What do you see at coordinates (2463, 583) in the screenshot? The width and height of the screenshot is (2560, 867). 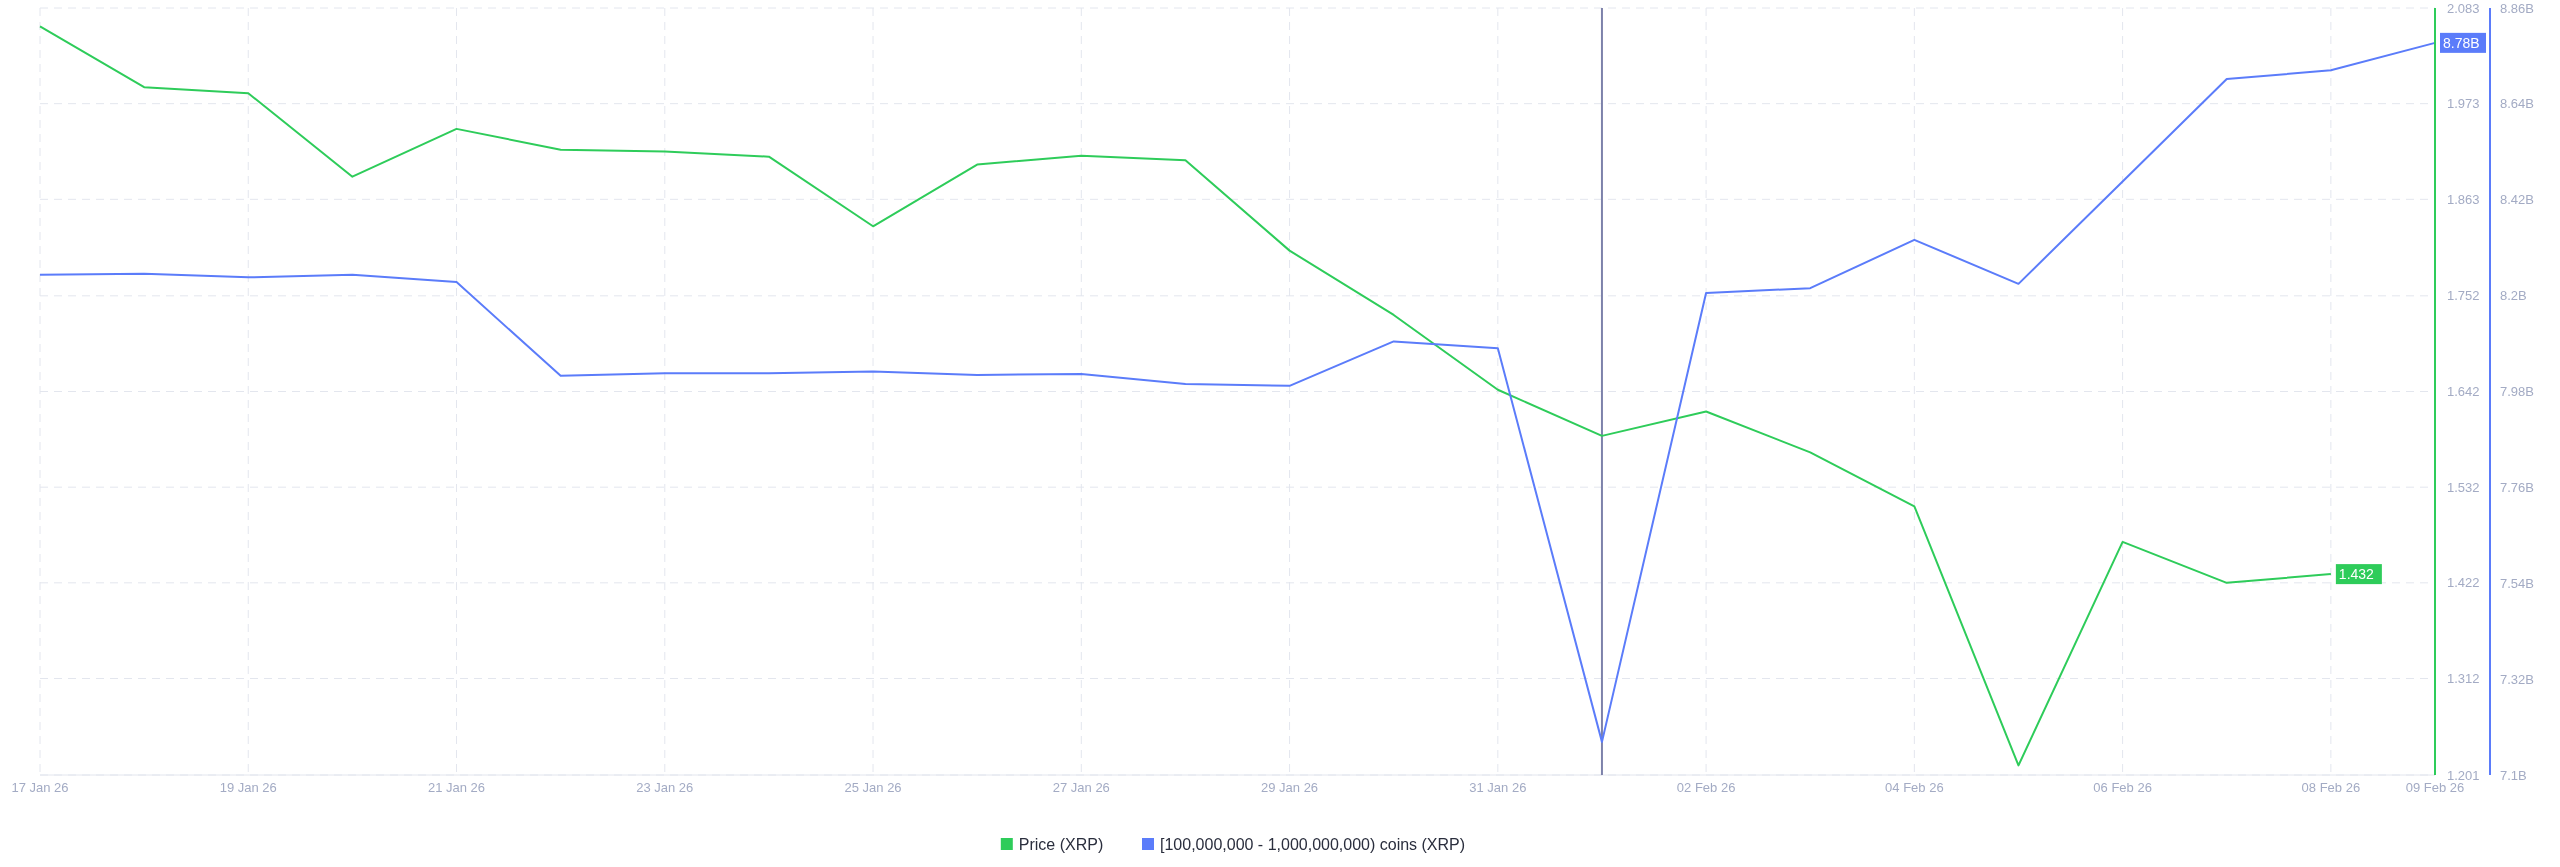 I see `y-tick-label: 1.422` at bounding box center [2463, 583].